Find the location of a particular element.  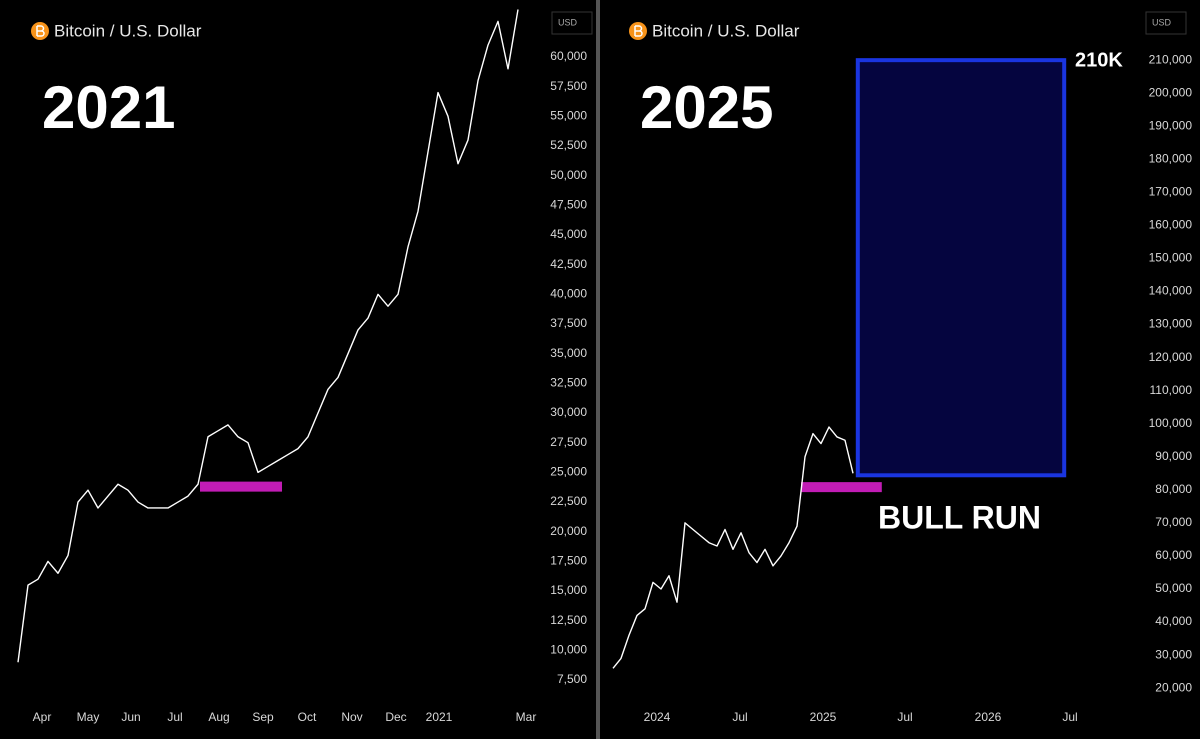

x-tick-label: Apr is located at coordinates (42, 717).